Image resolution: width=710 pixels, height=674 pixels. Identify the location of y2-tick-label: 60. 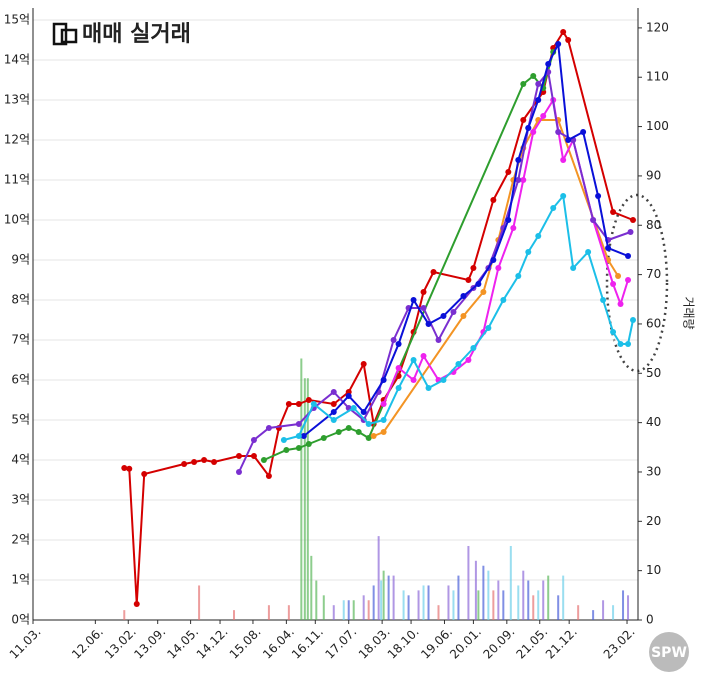
(653, 323).